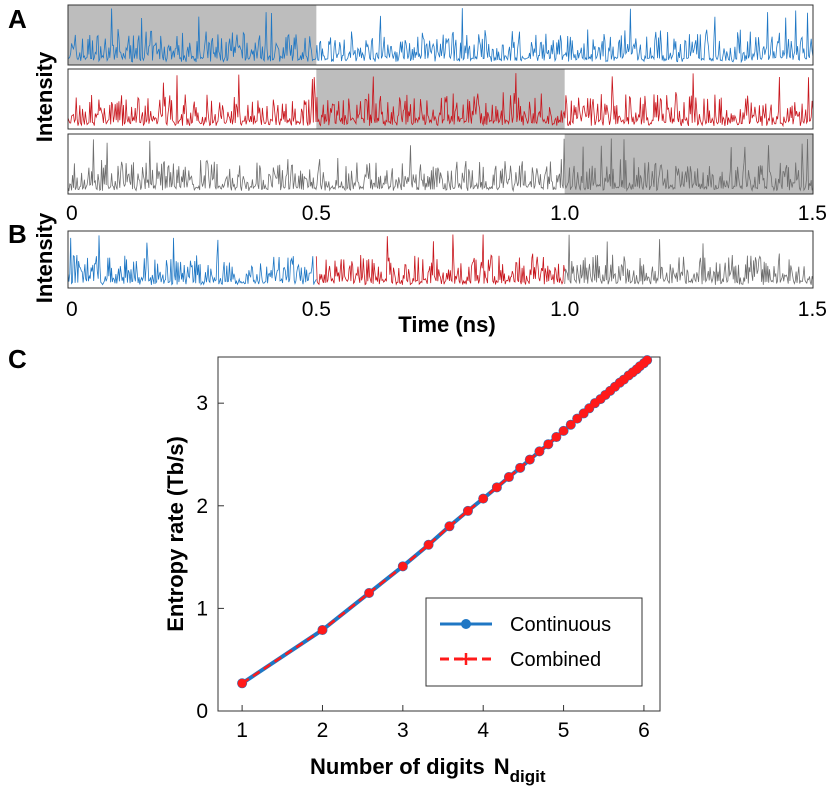  I want to click on panel-c-xlabel-symbol: N, so click(502, 766).